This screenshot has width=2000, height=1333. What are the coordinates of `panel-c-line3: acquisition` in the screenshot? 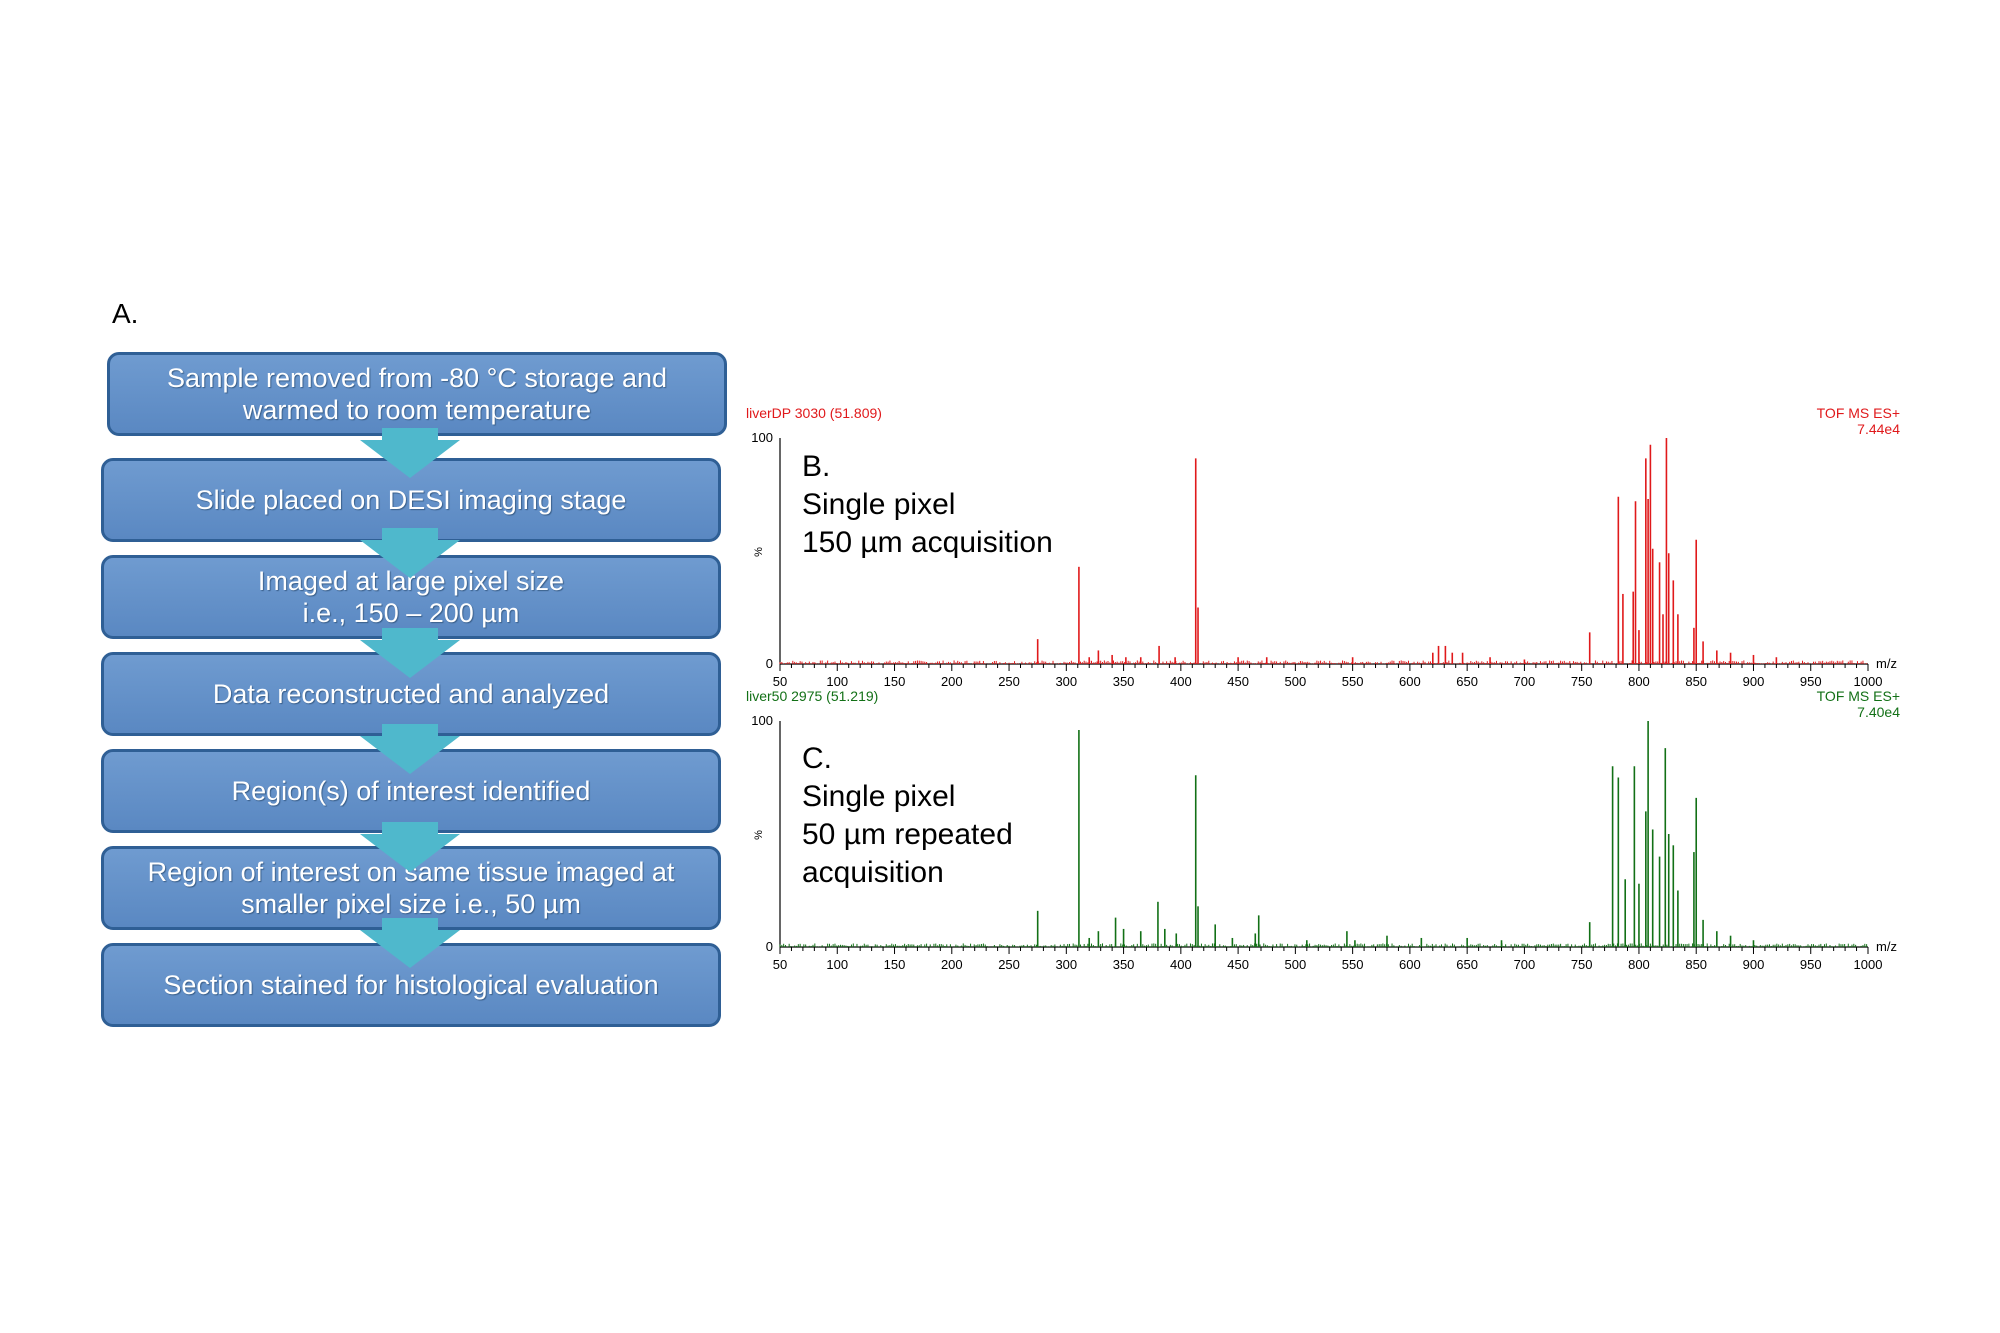 It's located at (873, 872).